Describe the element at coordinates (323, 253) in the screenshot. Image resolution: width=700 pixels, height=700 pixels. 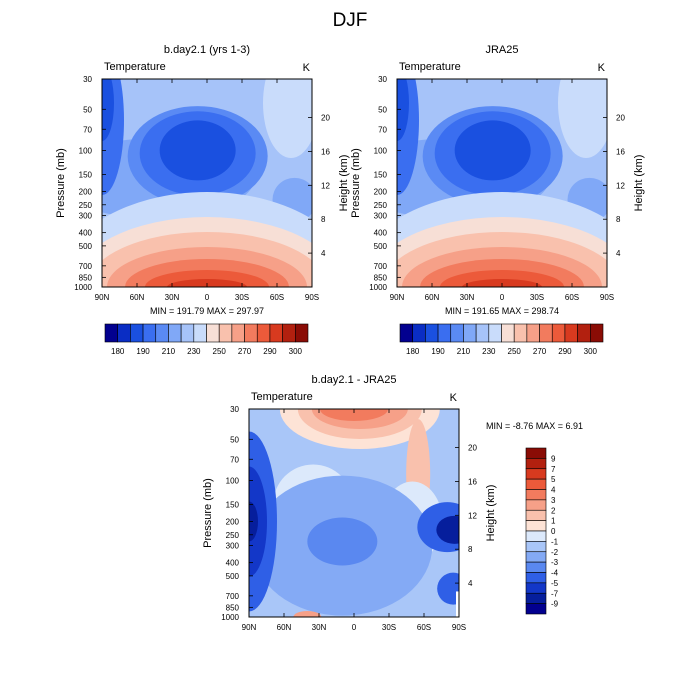
I see `height-tick-label: 4` at that location.